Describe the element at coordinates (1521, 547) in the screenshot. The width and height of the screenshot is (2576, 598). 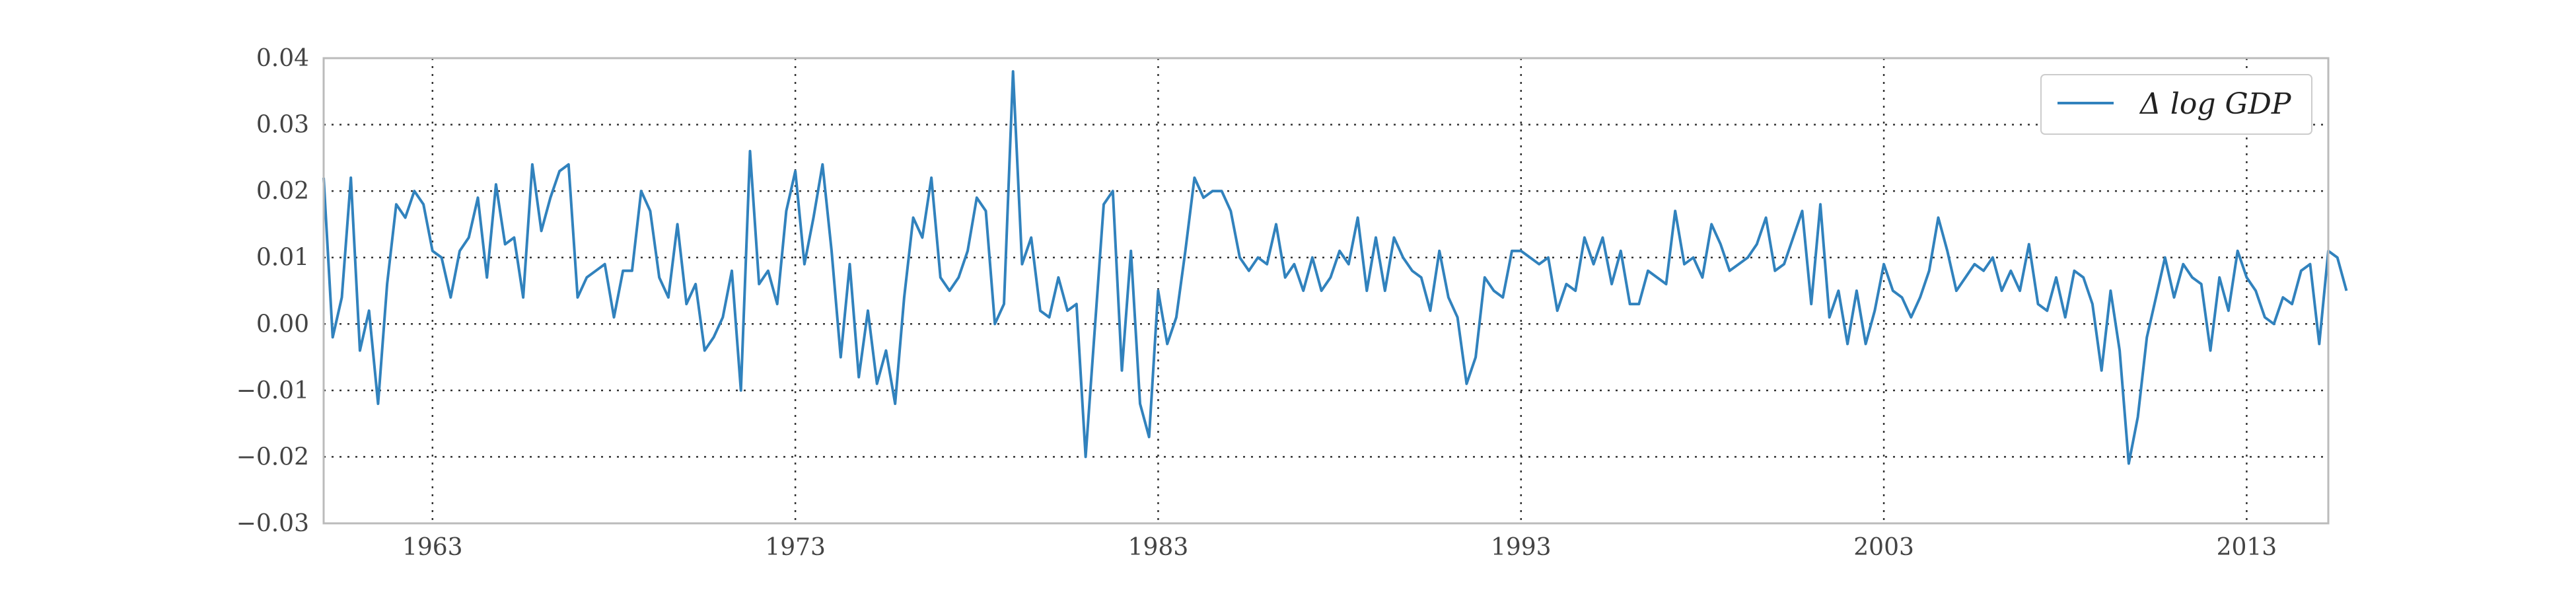
I see `x-tick-label: 1993` at that location.